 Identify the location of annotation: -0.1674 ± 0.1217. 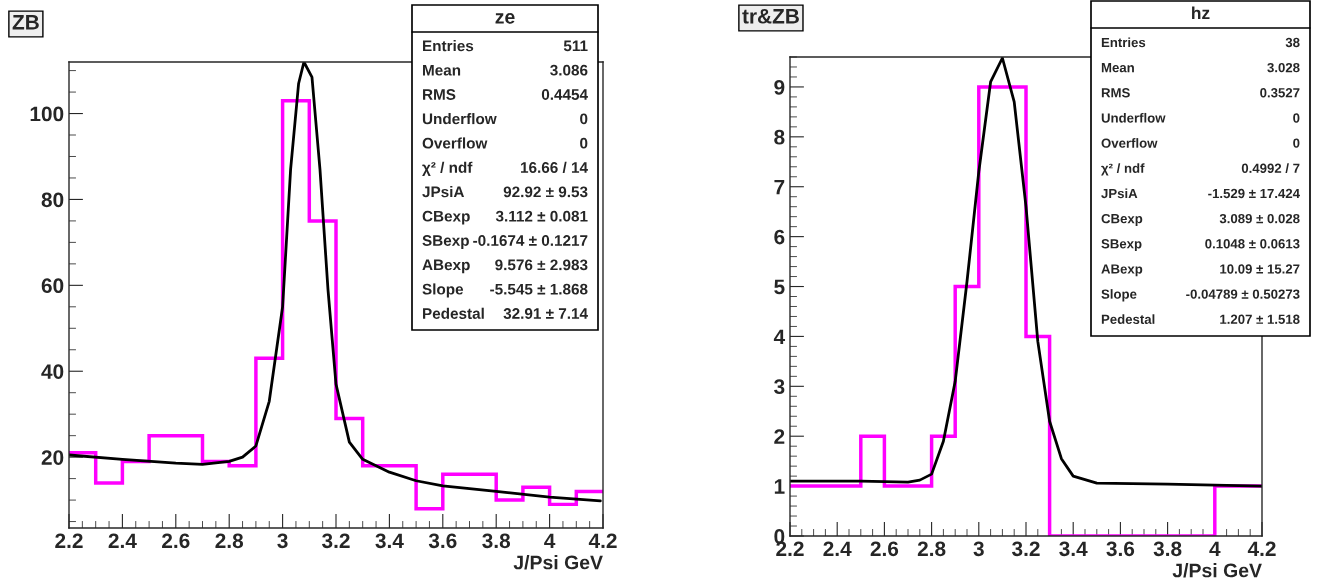
(530, 240).